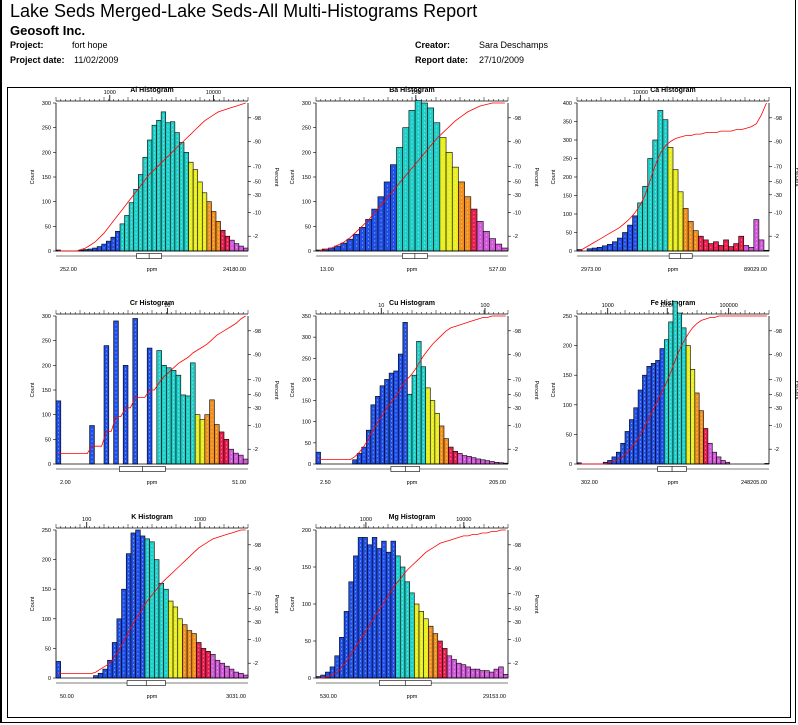 The width and height of the screenshot is (798, 725). Describe the element at coordinates (412, 90) in the screenshot. I see `chart-title: Ba Histogram` at that location.